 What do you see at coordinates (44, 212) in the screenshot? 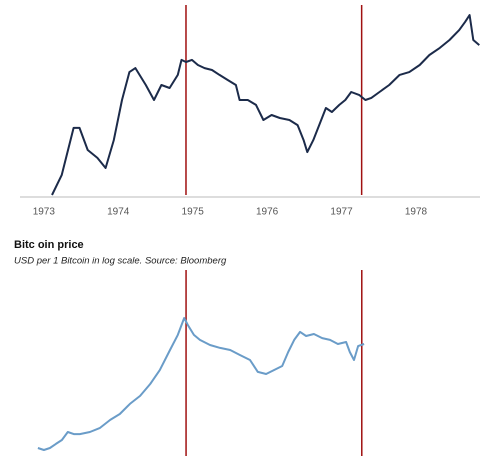
I see `x-tick-label: 1973` at bounding box center [44, 212].